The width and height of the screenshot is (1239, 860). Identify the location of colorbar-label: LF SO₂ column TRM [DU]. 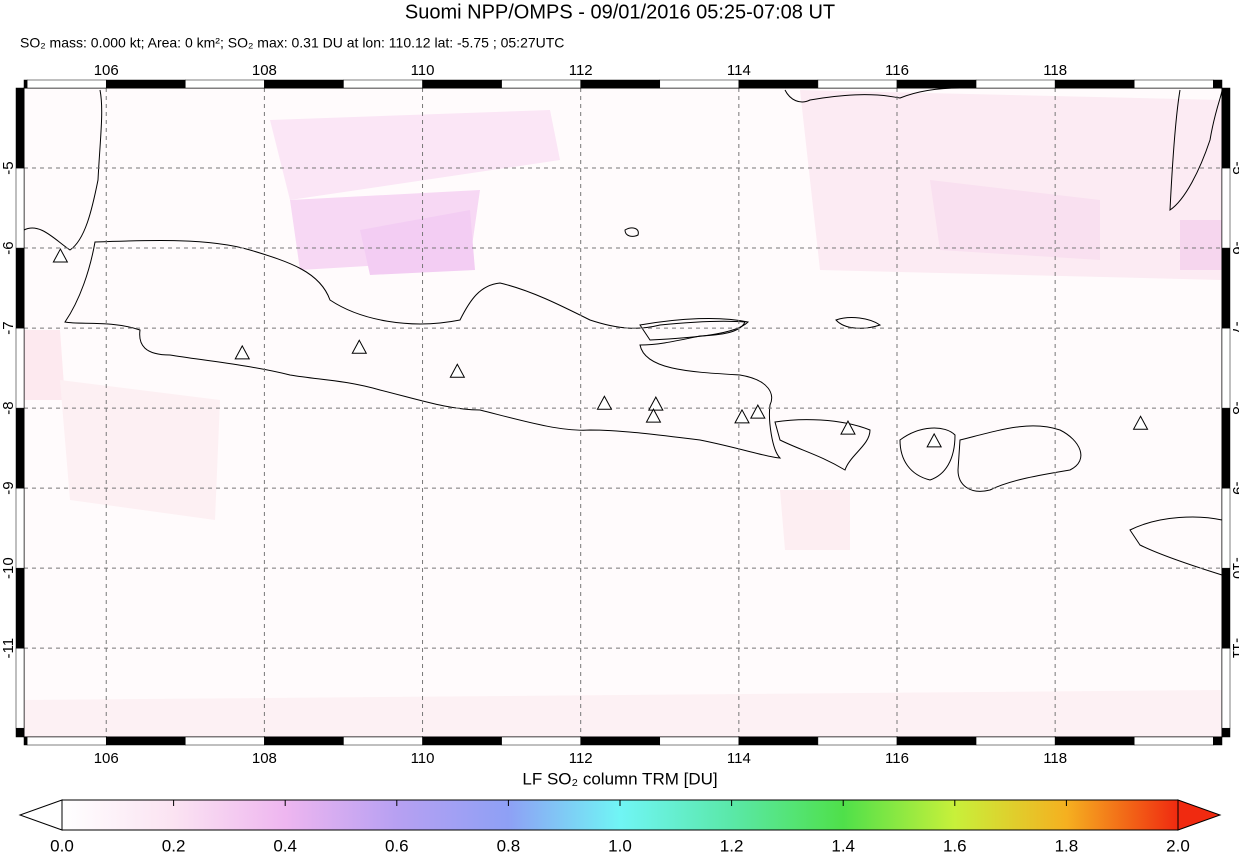
(619, 778).